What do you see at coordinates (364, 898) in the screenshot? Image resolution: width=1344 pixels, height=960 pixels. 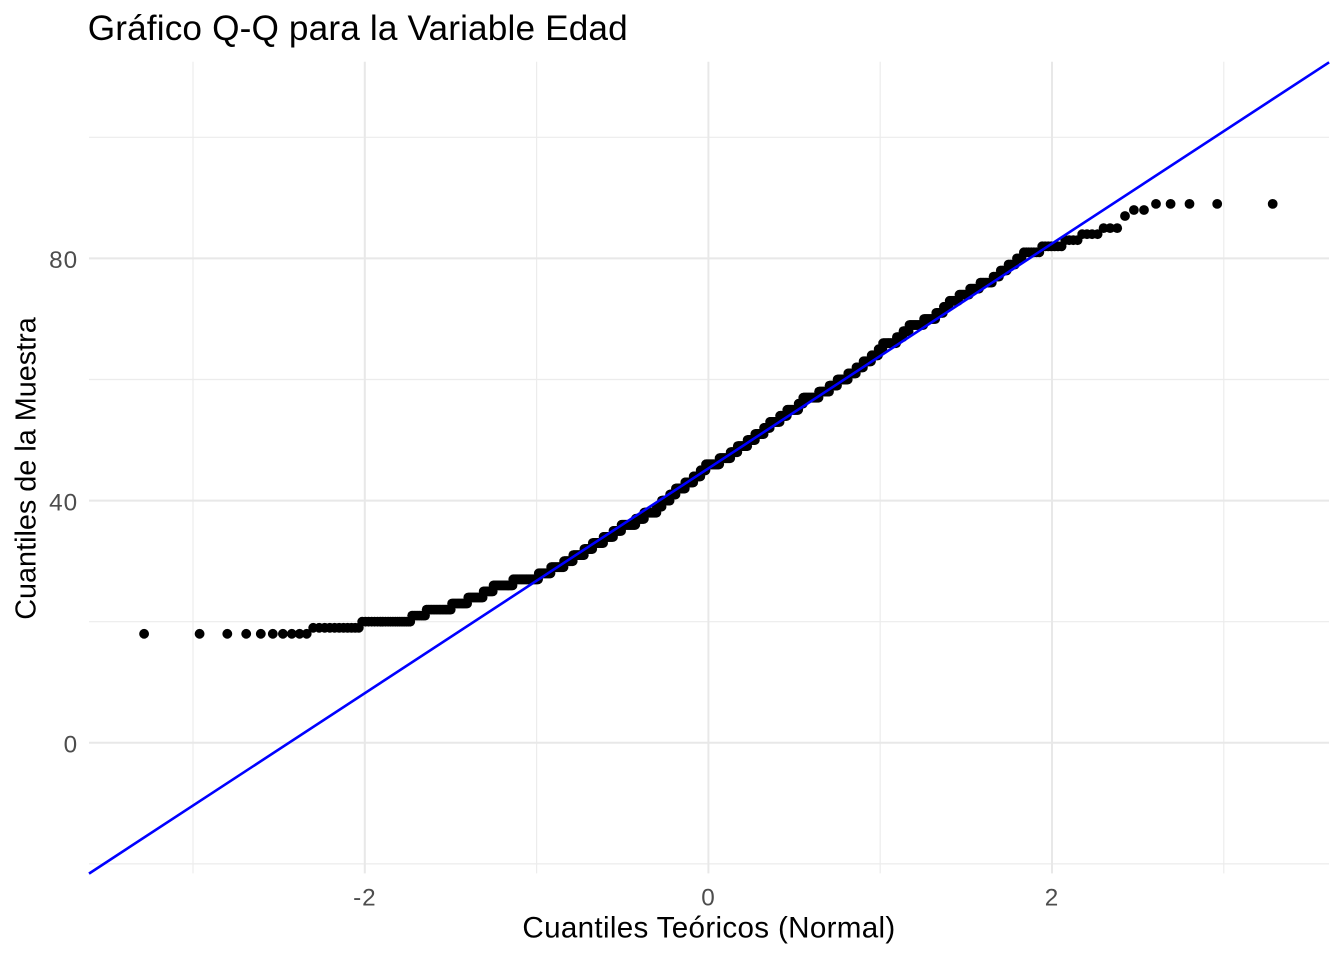 I see `svg-text: -2` at bounding box center [364, 898].